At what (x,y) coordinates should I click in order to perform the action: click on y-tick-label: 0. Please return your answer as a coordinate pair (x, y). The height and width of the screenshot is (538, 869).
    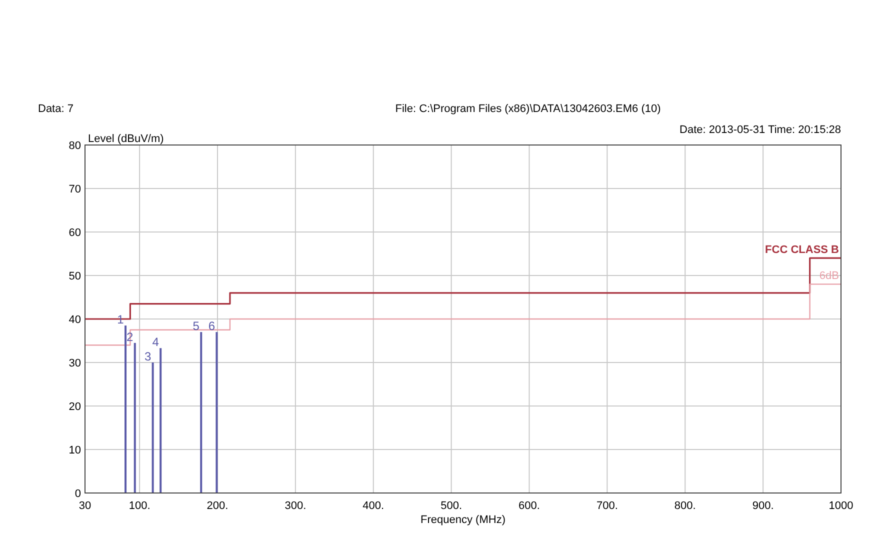
    Looking at the image, I should click on (77, 494).